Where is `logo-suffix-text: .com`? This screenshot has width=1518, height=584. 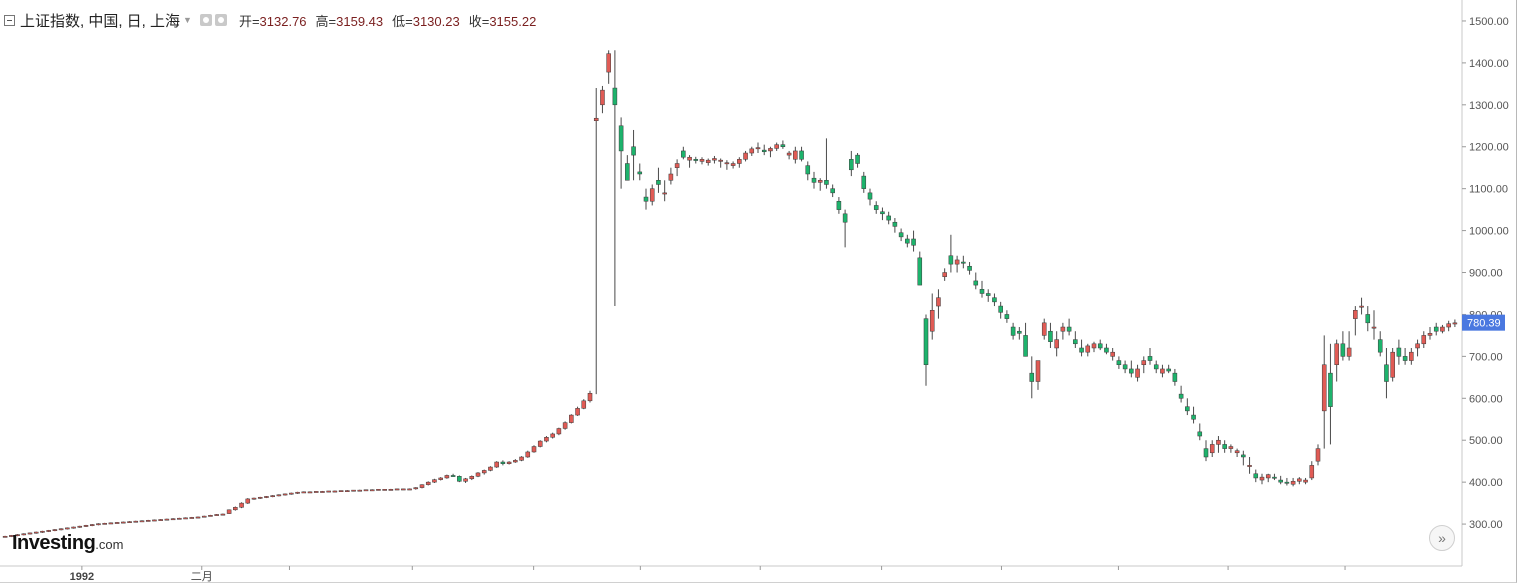 logo-suffix-text: .com is located at coordinates (109, 544).